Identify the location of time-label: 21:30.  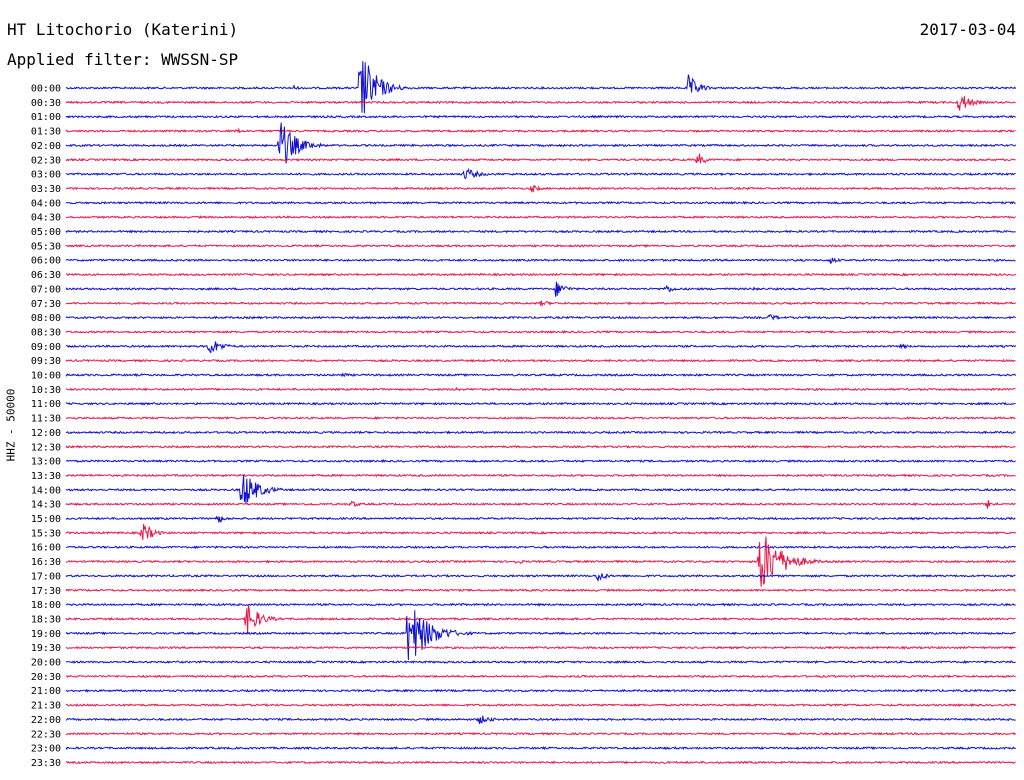
(46, 706).